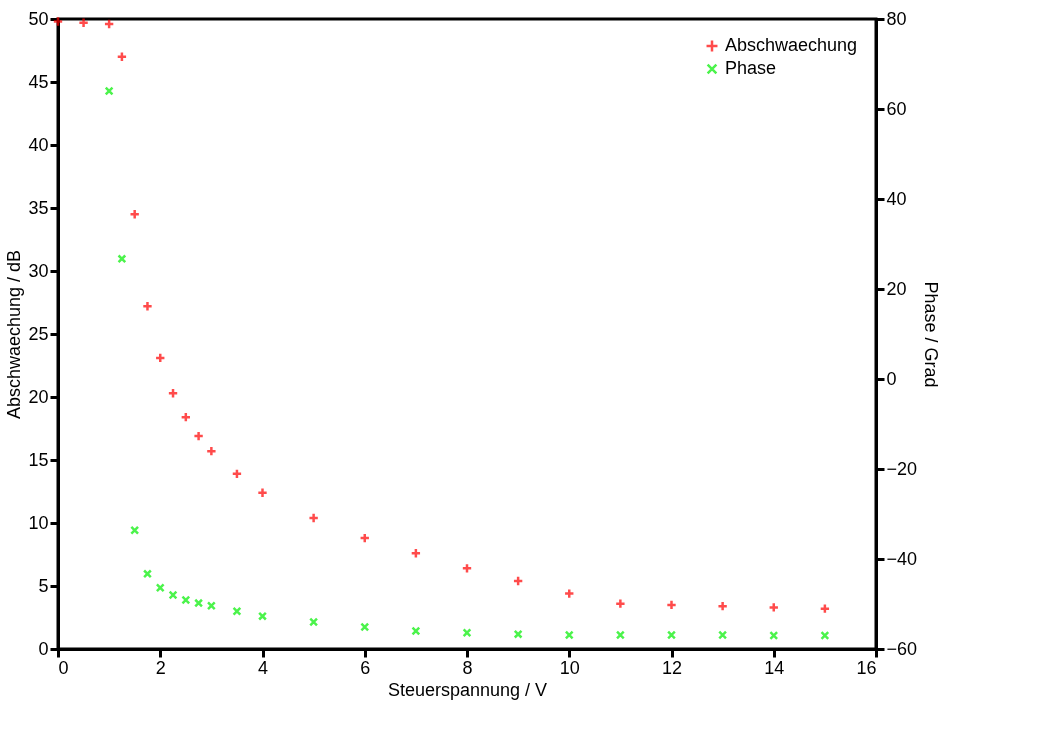 This screenshot has height=735, width=1044. What do you see at coordinates (38, 396) in the screenshot?
I see `y-tick-label: 20` at bounding box center [38, 396].